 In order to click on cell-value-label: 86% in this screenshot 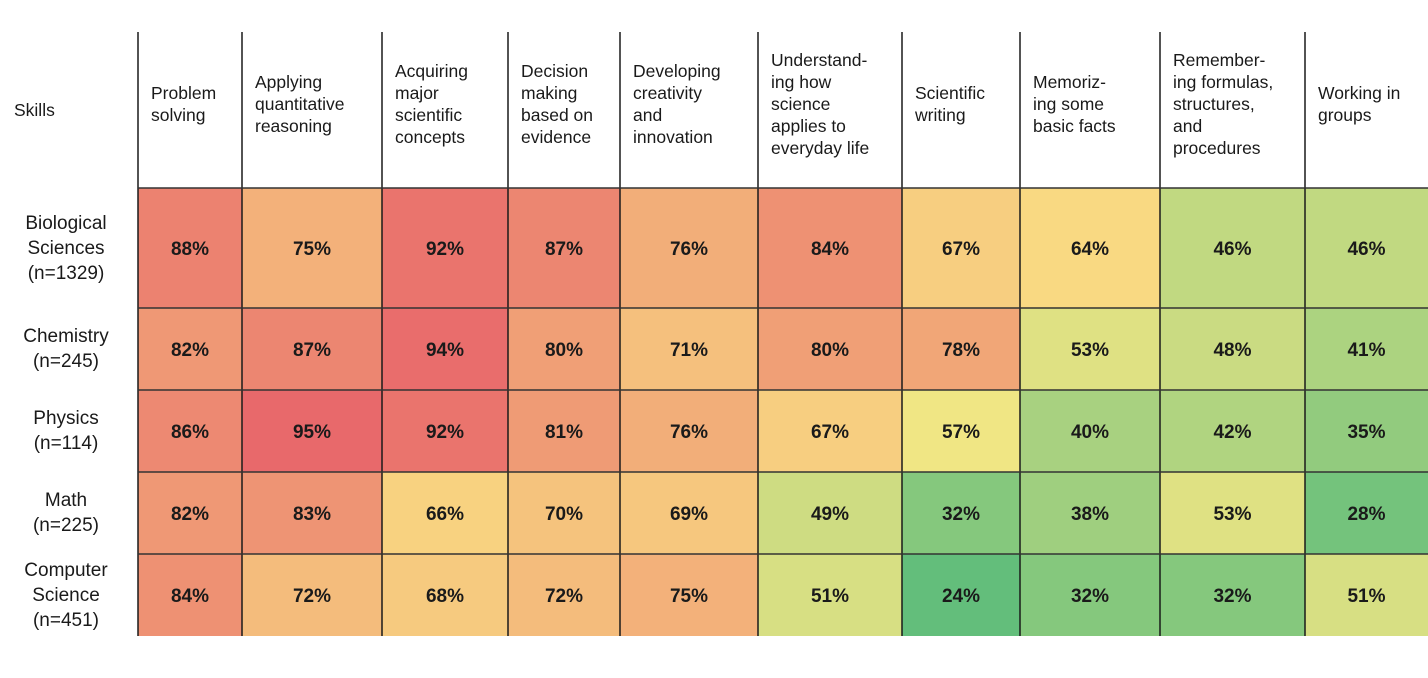, I will do `click(190, 432)`.